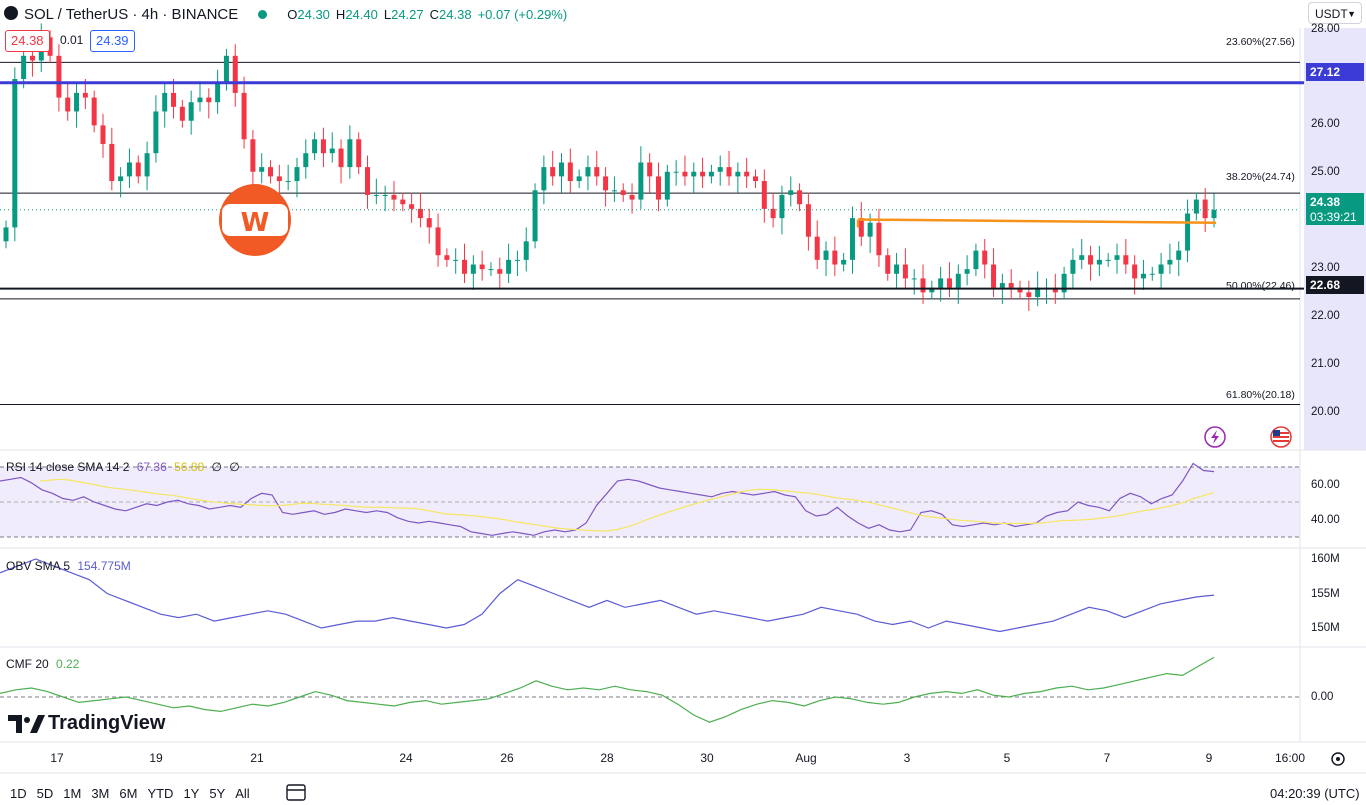 This screenshot has width=1366, height=805. What do you see at coordinates (42, 664) in the screenshot?
I see `cmf-legend: CMF 20 0.22` at bounding box center [42, 664].